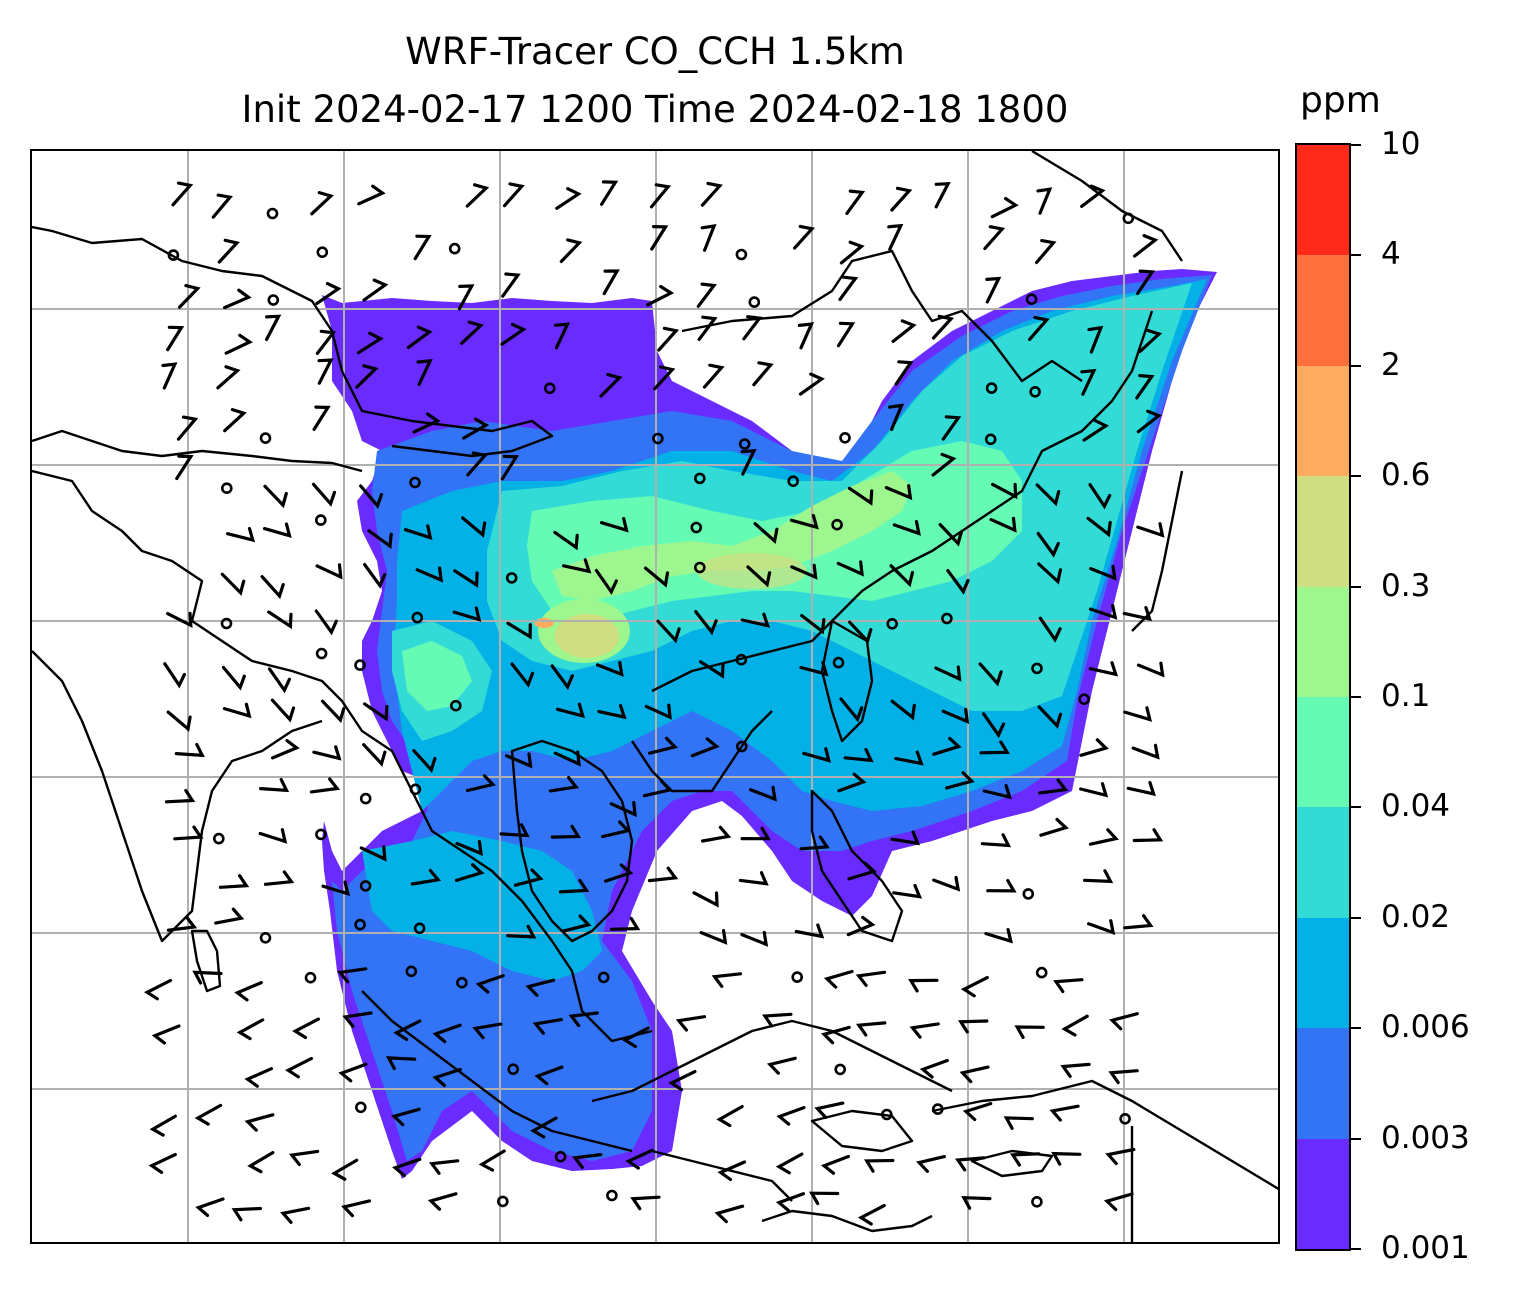 The height and width of the screenshot is (1306, 1528). Describe the element at coordinates (482, 906) in the screenshot. I see `plume-0.006-band` at that location.